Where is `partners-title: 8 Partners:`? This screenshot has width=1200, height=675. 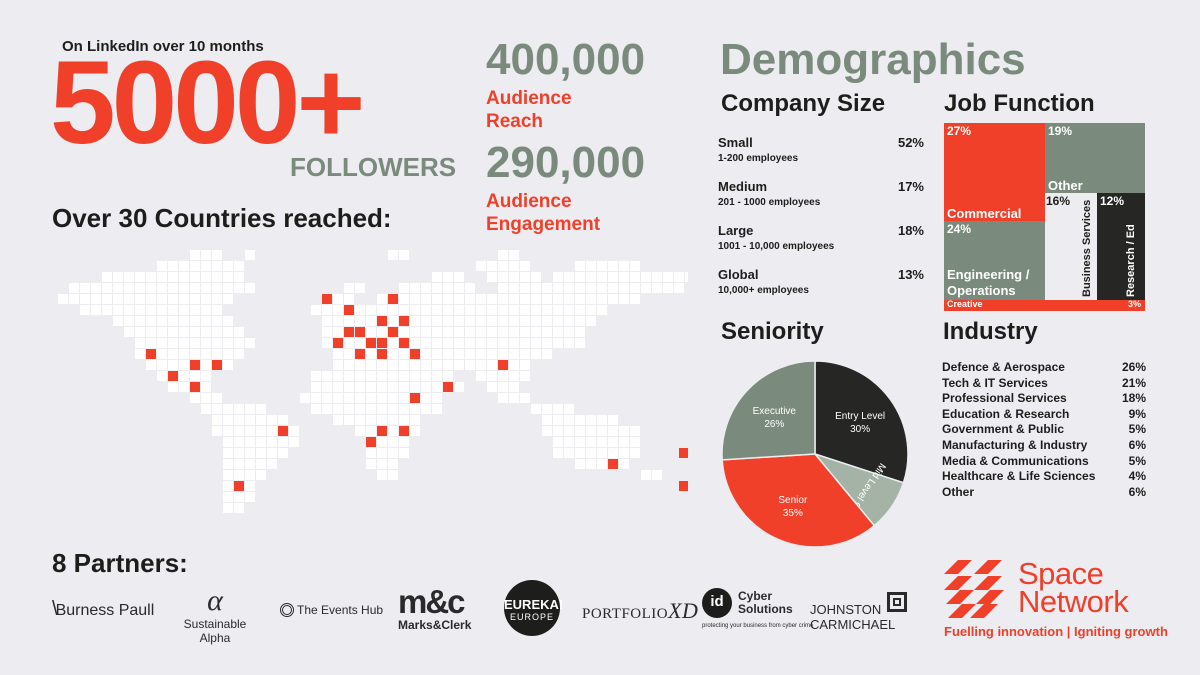
partners-title: 8 Partners: is located at coordinates (120, 563).